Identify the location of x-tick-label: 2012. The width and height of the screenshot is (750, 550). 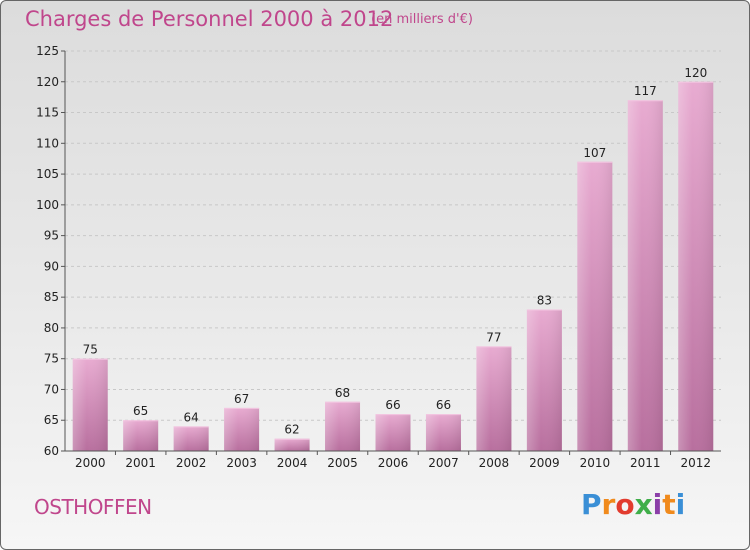
(695, 463).